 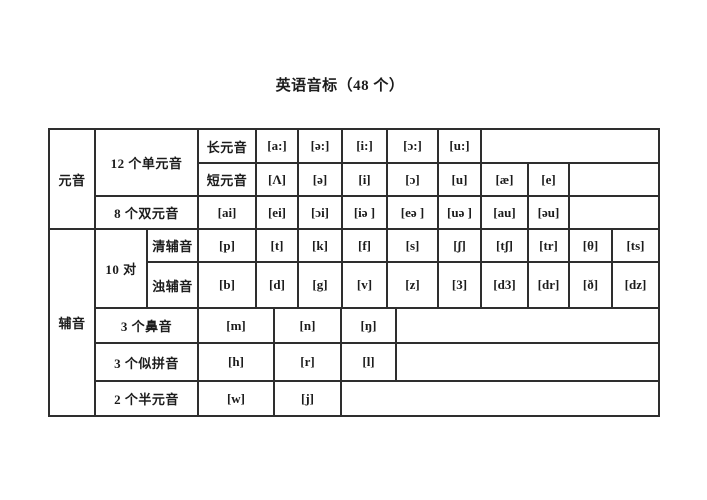 I want to click on phonetic-cell: [v], so click(x=365, y=286).